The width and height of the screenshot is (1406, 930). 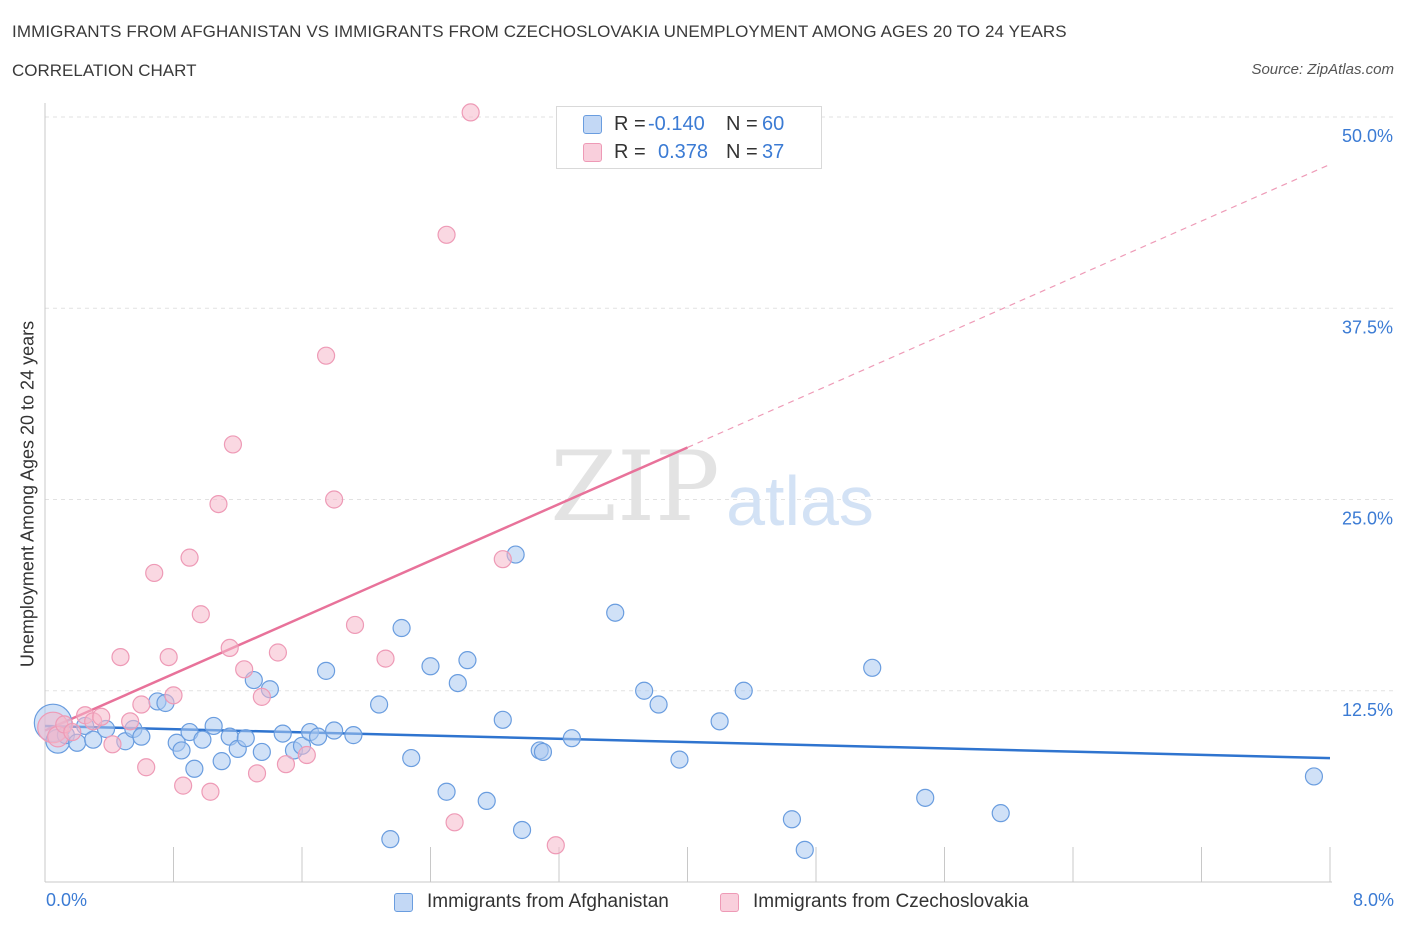 What do you see at coordinates (773, 123) in the screenshot?
I see `legend-n-value: 60` at bounding box center [773, 123].